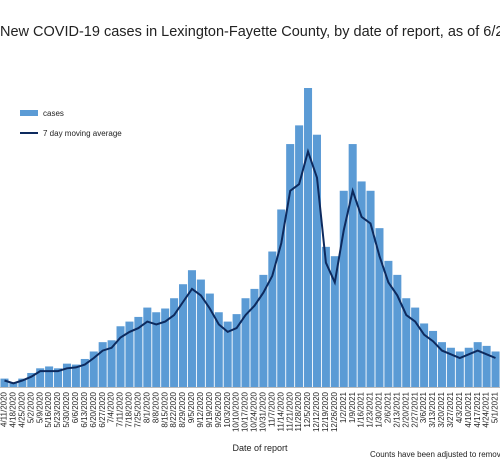  I want to click on x-tick-label: 8/8/2020, so click(155, 407).